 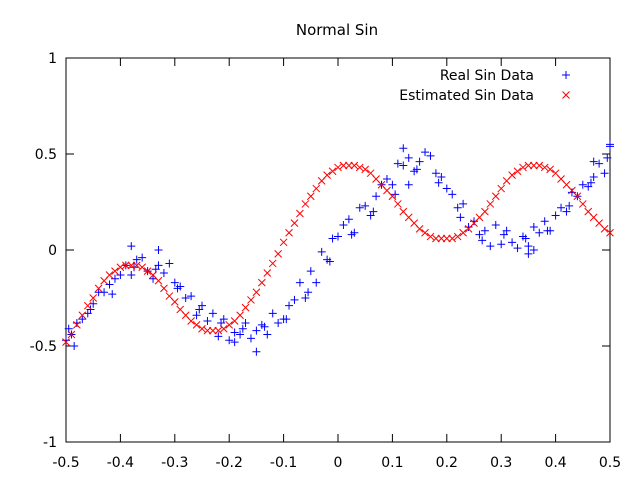 What do you see at coordinates (43, 347) in the screenshot?
I see `y-tick-label: -0.5` at bounding box center [43, 347].